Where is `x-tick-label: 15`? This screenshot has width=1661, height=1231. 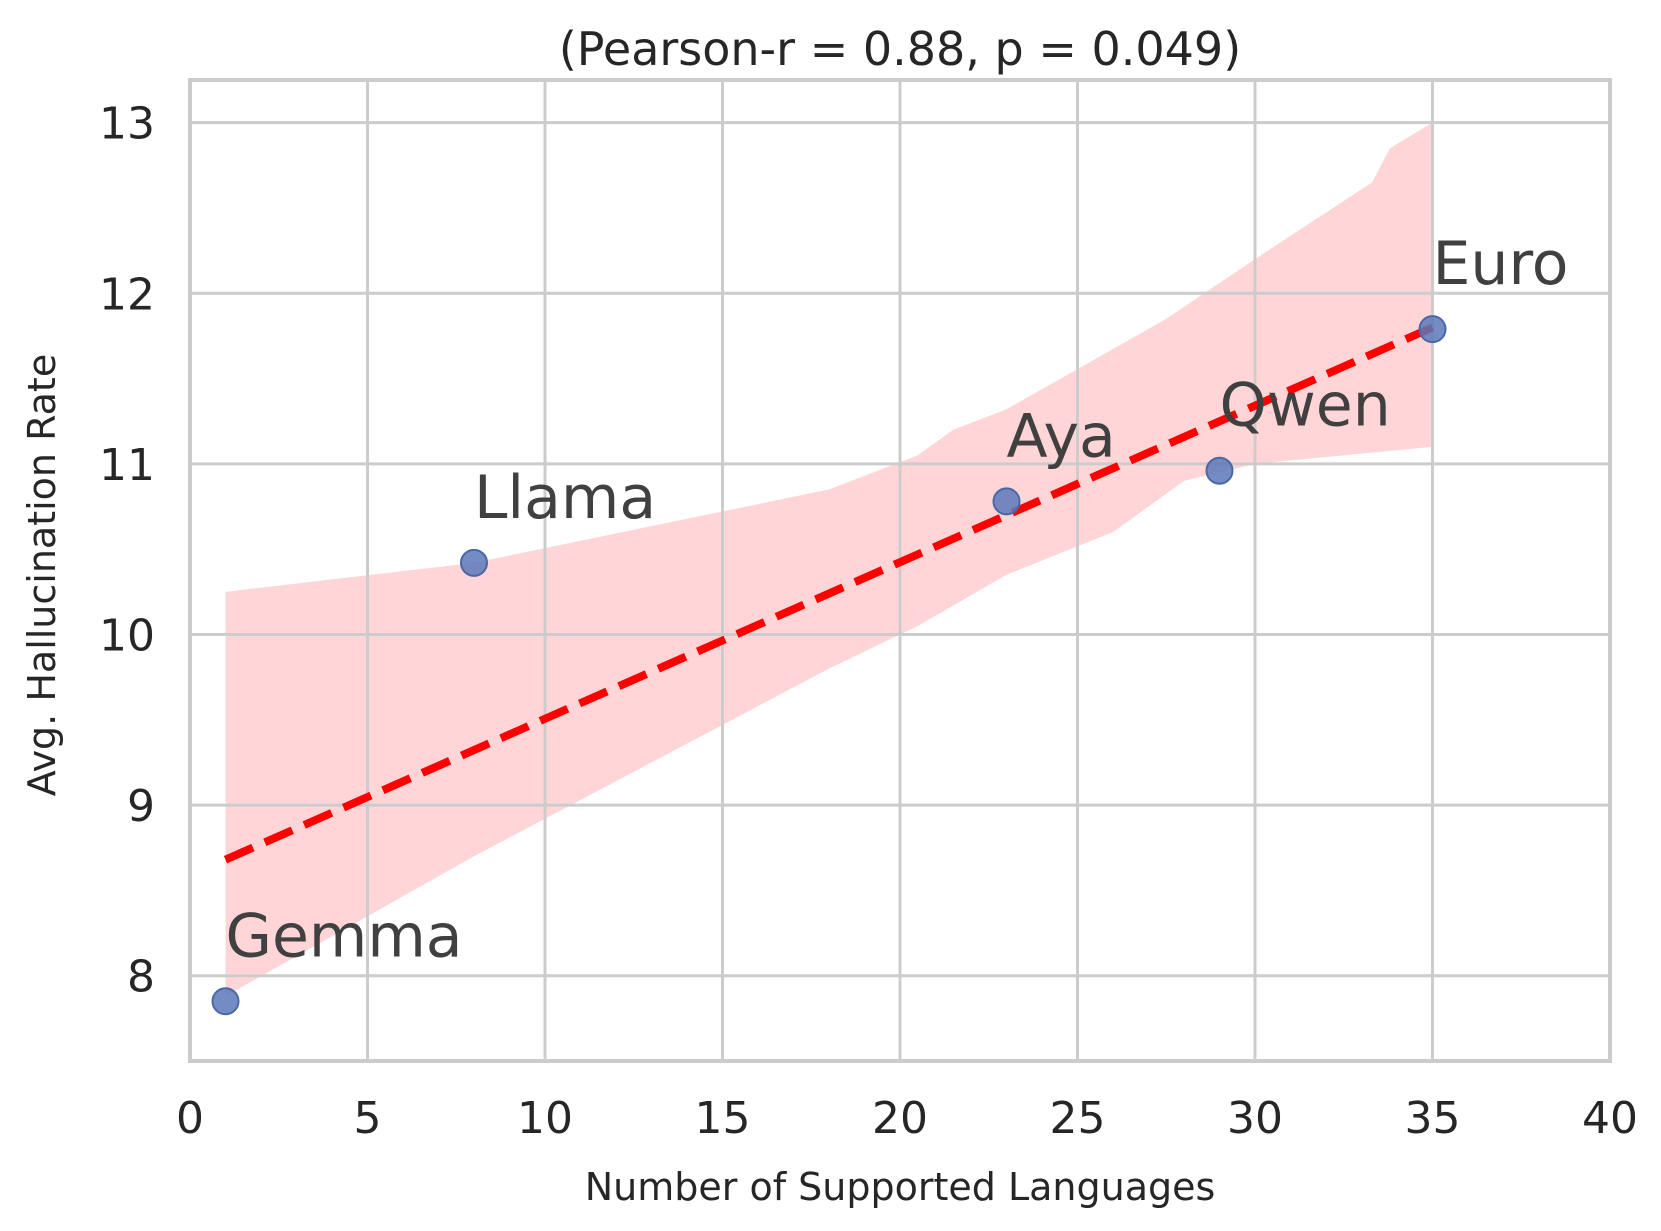
x-tick-label: 15 is located at coordinates (723, 1118).